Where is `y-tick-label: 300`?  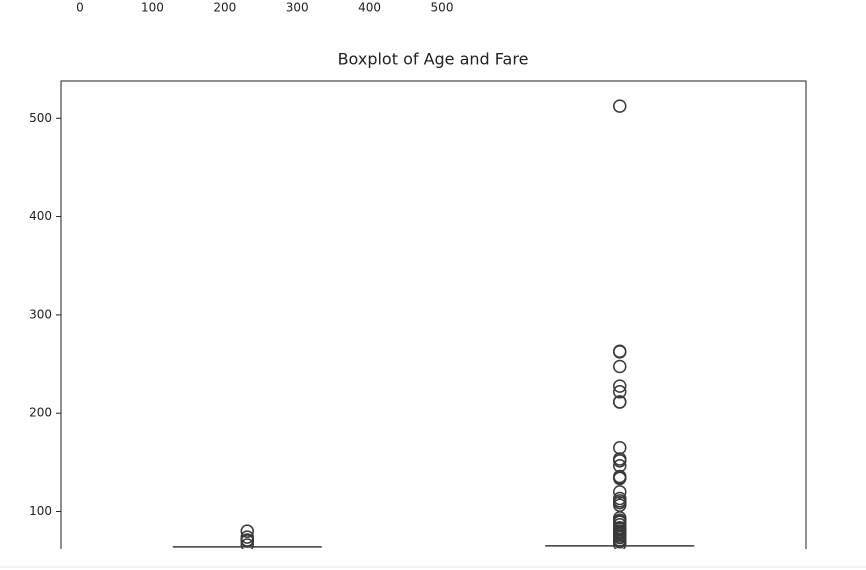 y-tick-label: 300 is located at coordinates (40, 314).